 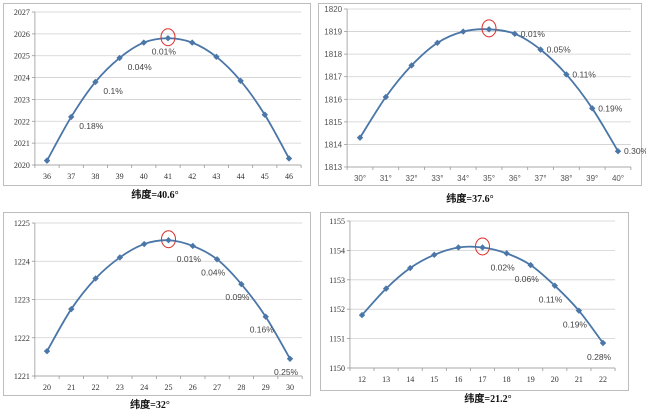 What do you see at coordinates (22, 143) in the screenshot?
I see `y-tick-label: 2021` at bounding box center [22, 143].